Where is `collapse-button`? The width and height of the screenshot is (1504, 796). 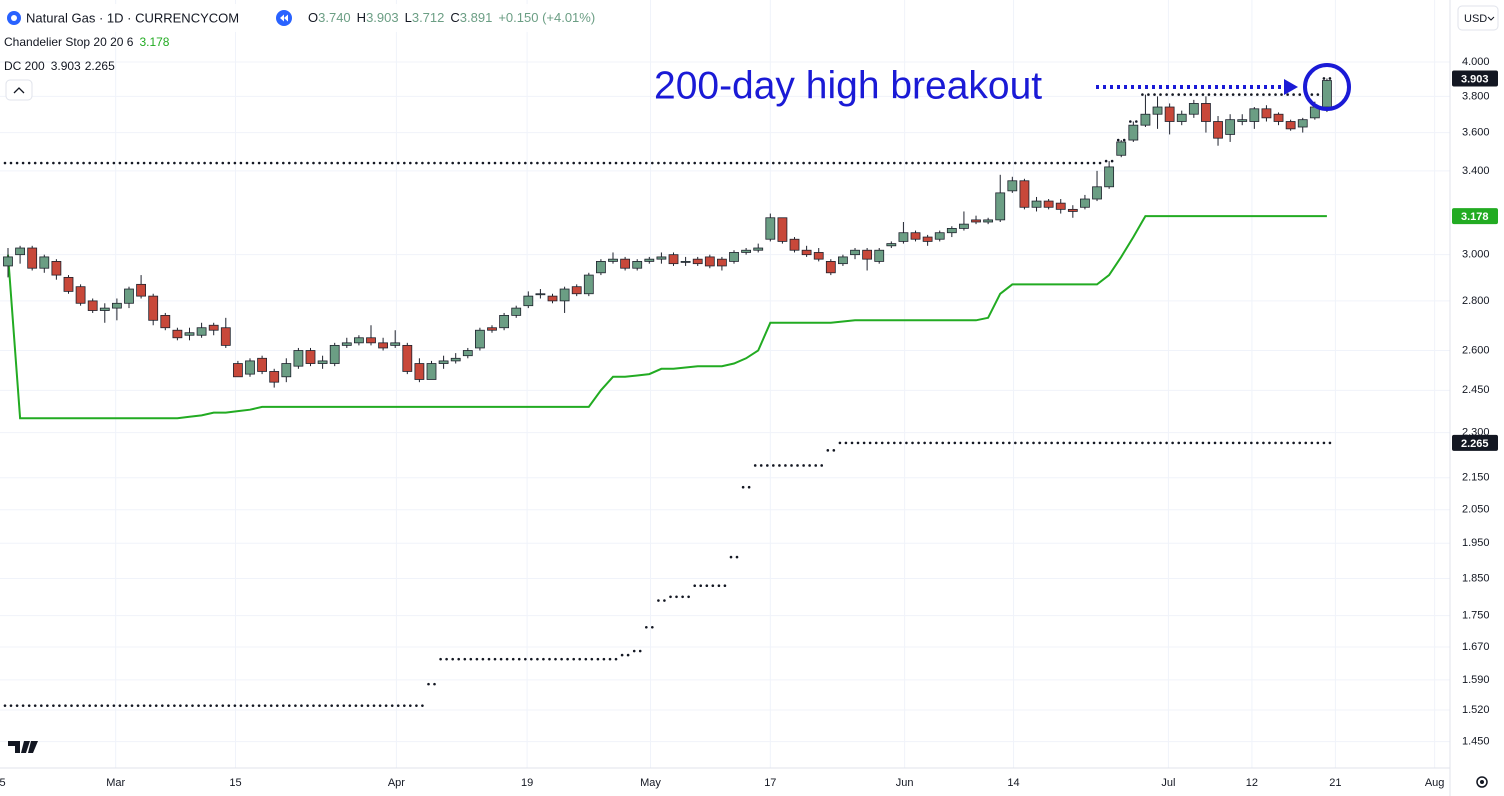
collapse-button is located at coordinates (19, 90).